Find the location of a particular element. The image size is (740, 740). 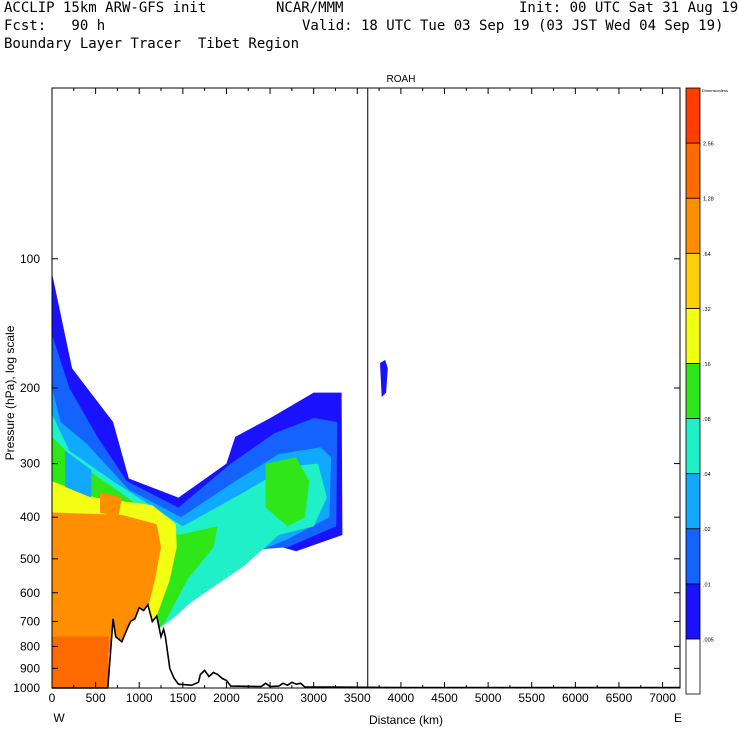

header-org: NCAR/MMM is located at coordinates (310, 8).